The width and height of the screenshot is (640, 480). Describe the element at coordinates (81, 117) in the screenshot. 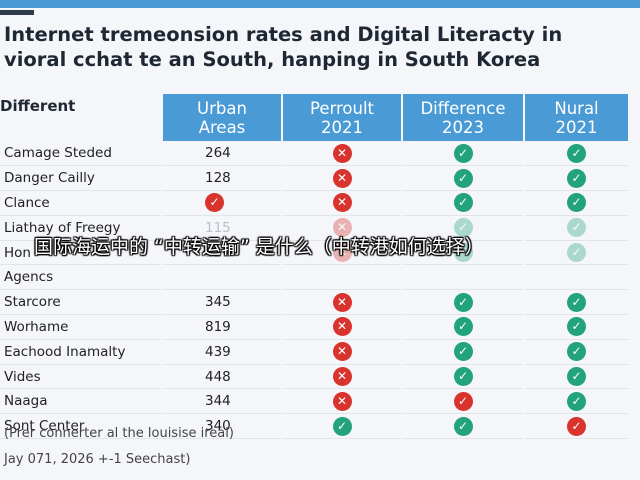

I see `column-header-different: Different` at that location.